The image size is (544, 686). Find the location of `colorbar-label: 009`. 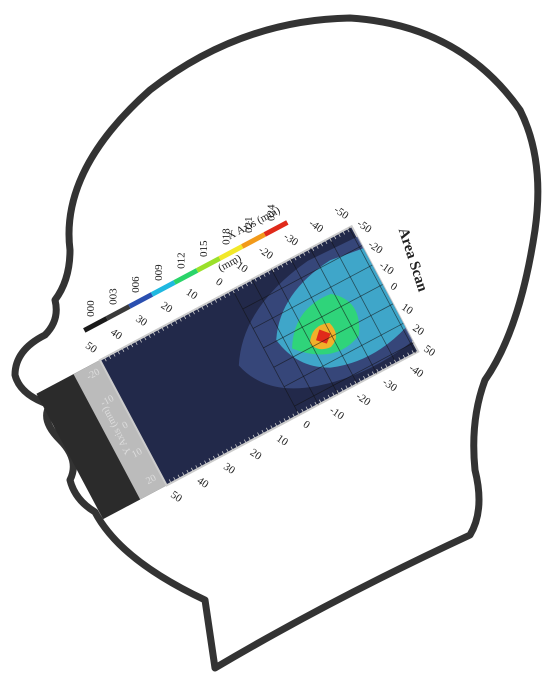

colorbar-label: 009 is located at coordinates (159, 272).